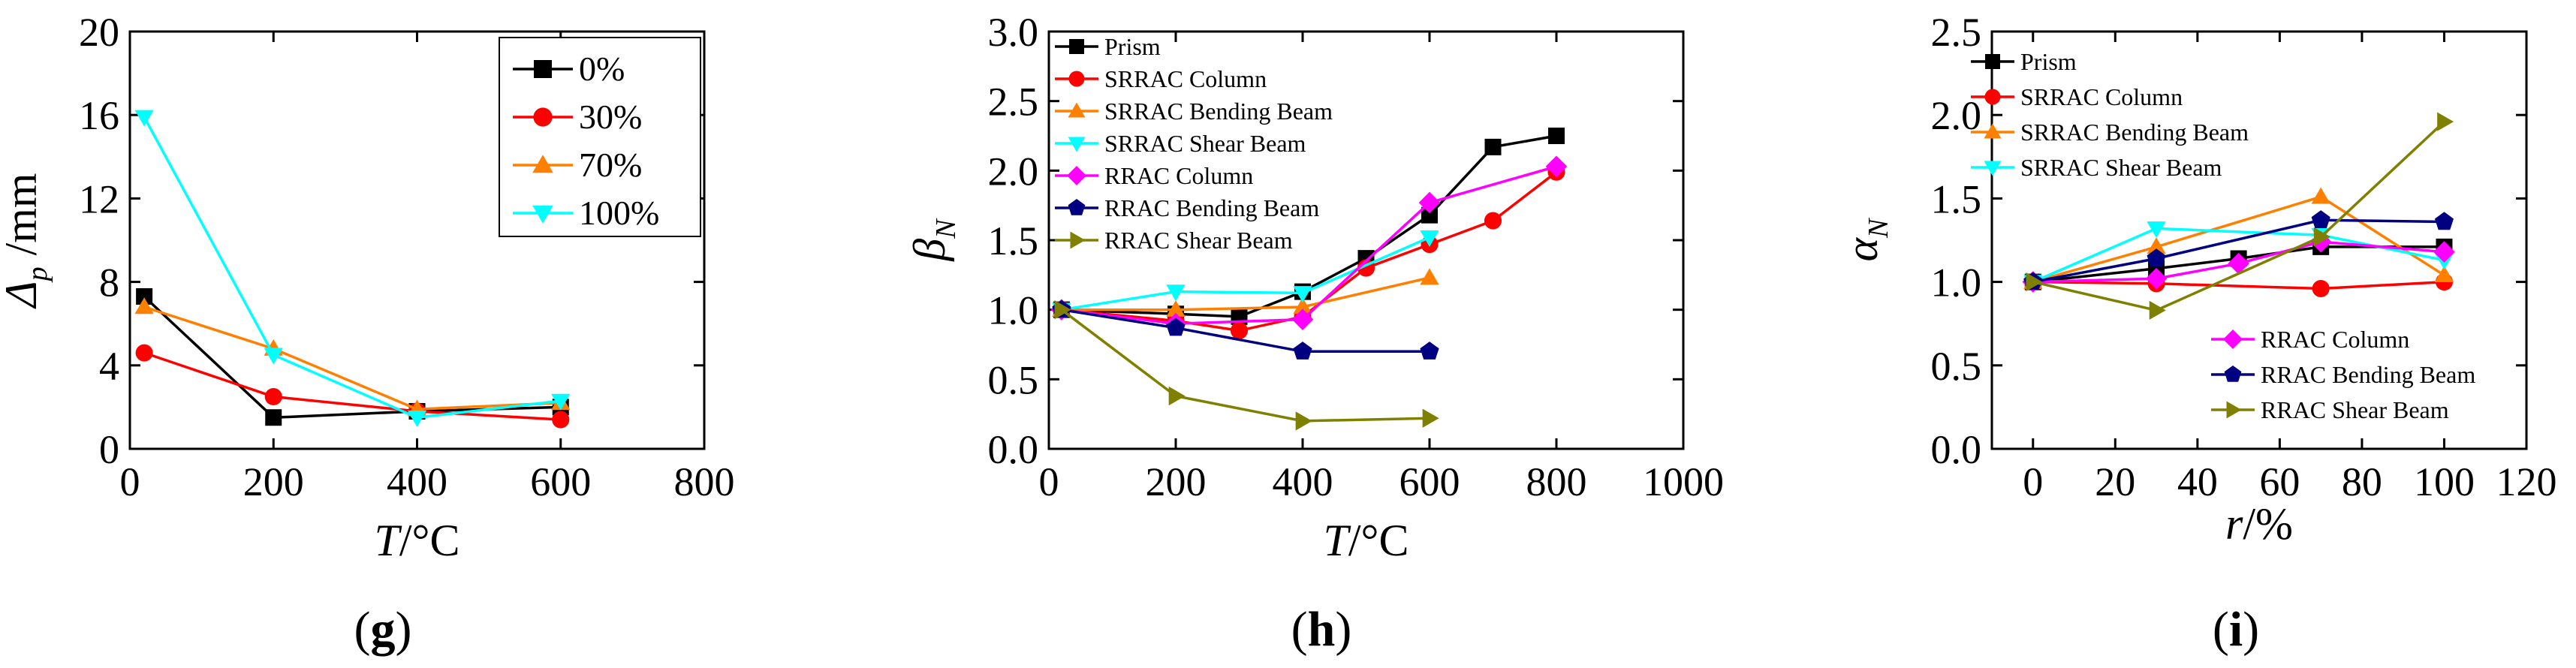 The height and width of the screenshot is (668, 2576). I want to click on panel-label: (g), so click(383, 629).